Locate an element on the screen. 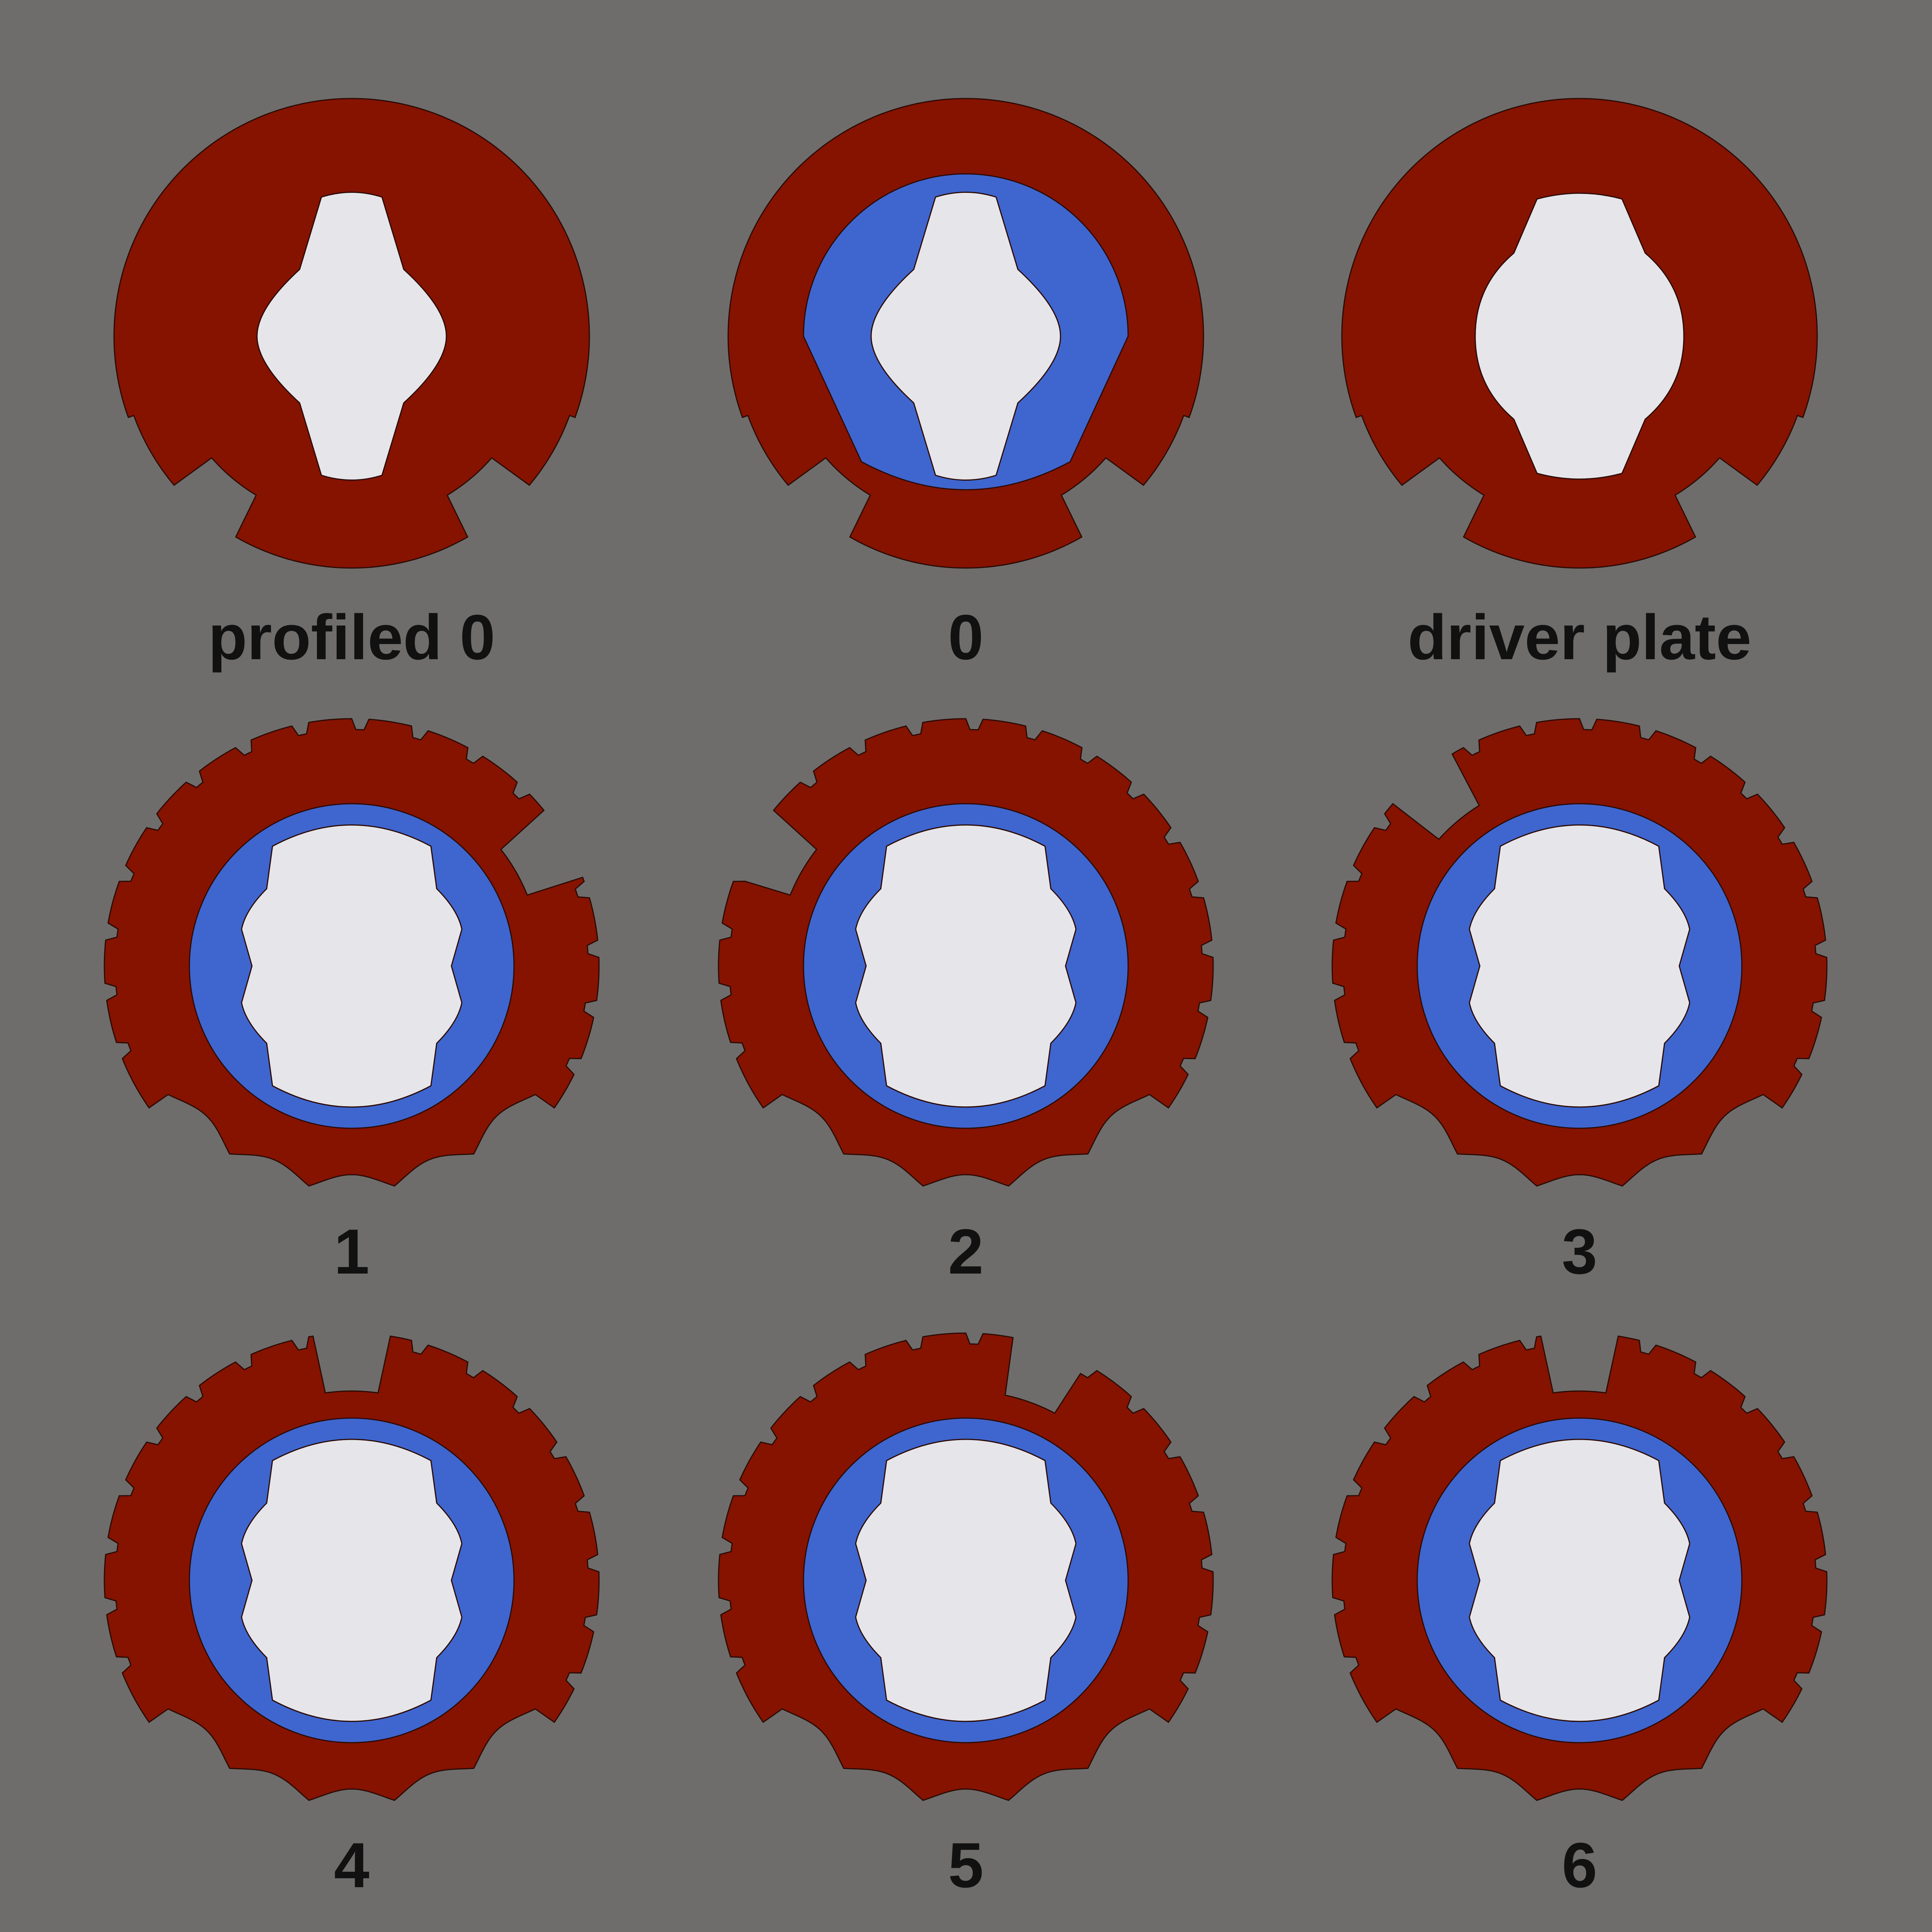 The image size is (1932, 1932). label-1: 1 is located at coordinates (351, 1251).